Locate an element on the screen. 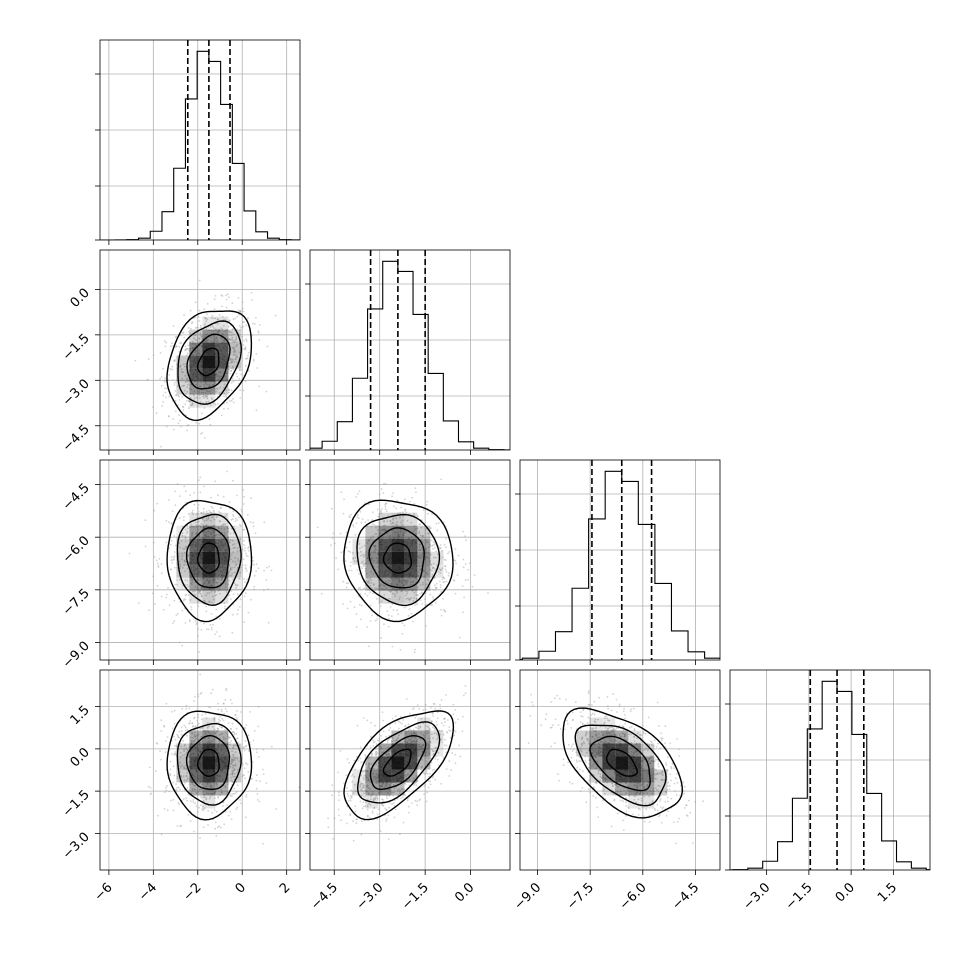  x-tick-label: −9.0 is located at coordinates (527, 896).